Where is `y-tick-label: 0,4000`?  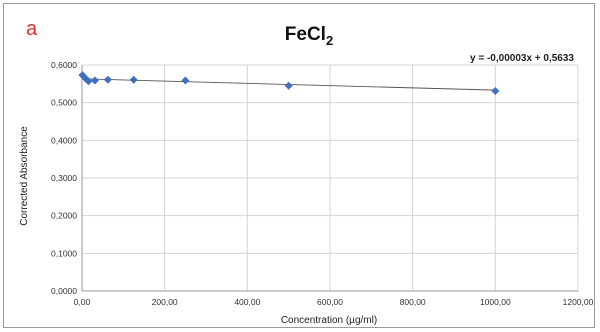
y-tick-label: 0,4000 is located at coordinates (64, 140).